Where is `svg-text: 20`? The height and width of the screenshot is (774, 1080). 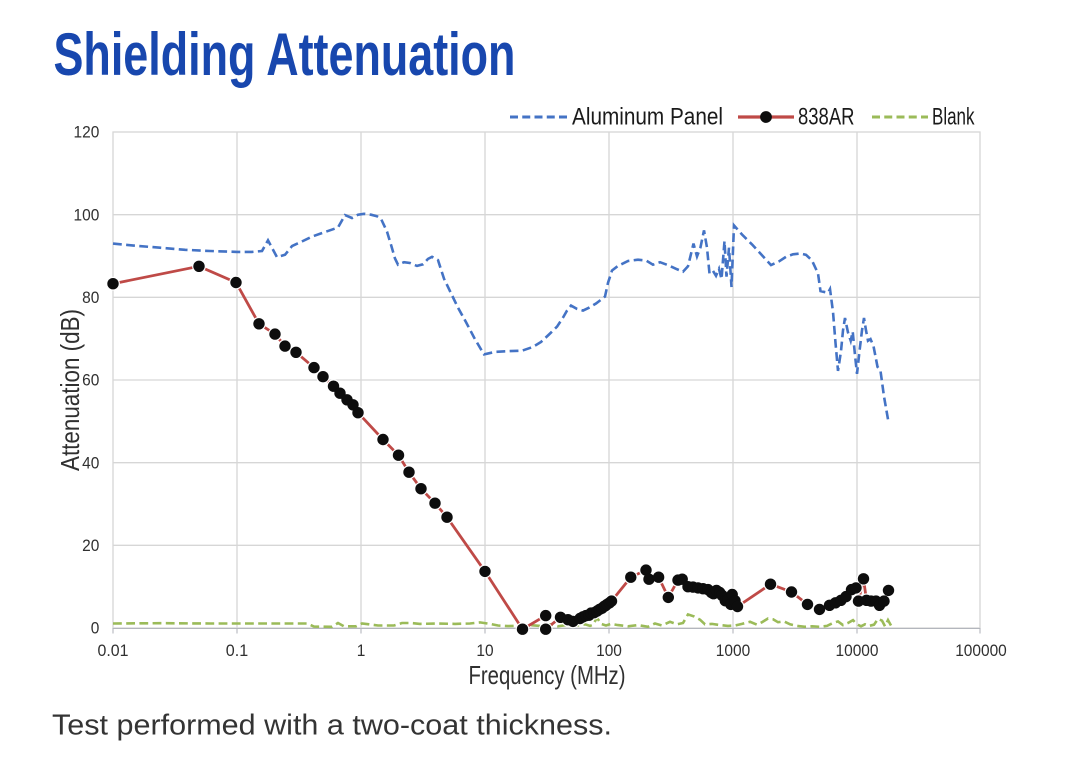 svg-text: 20 is located at coordinates (90, 545).